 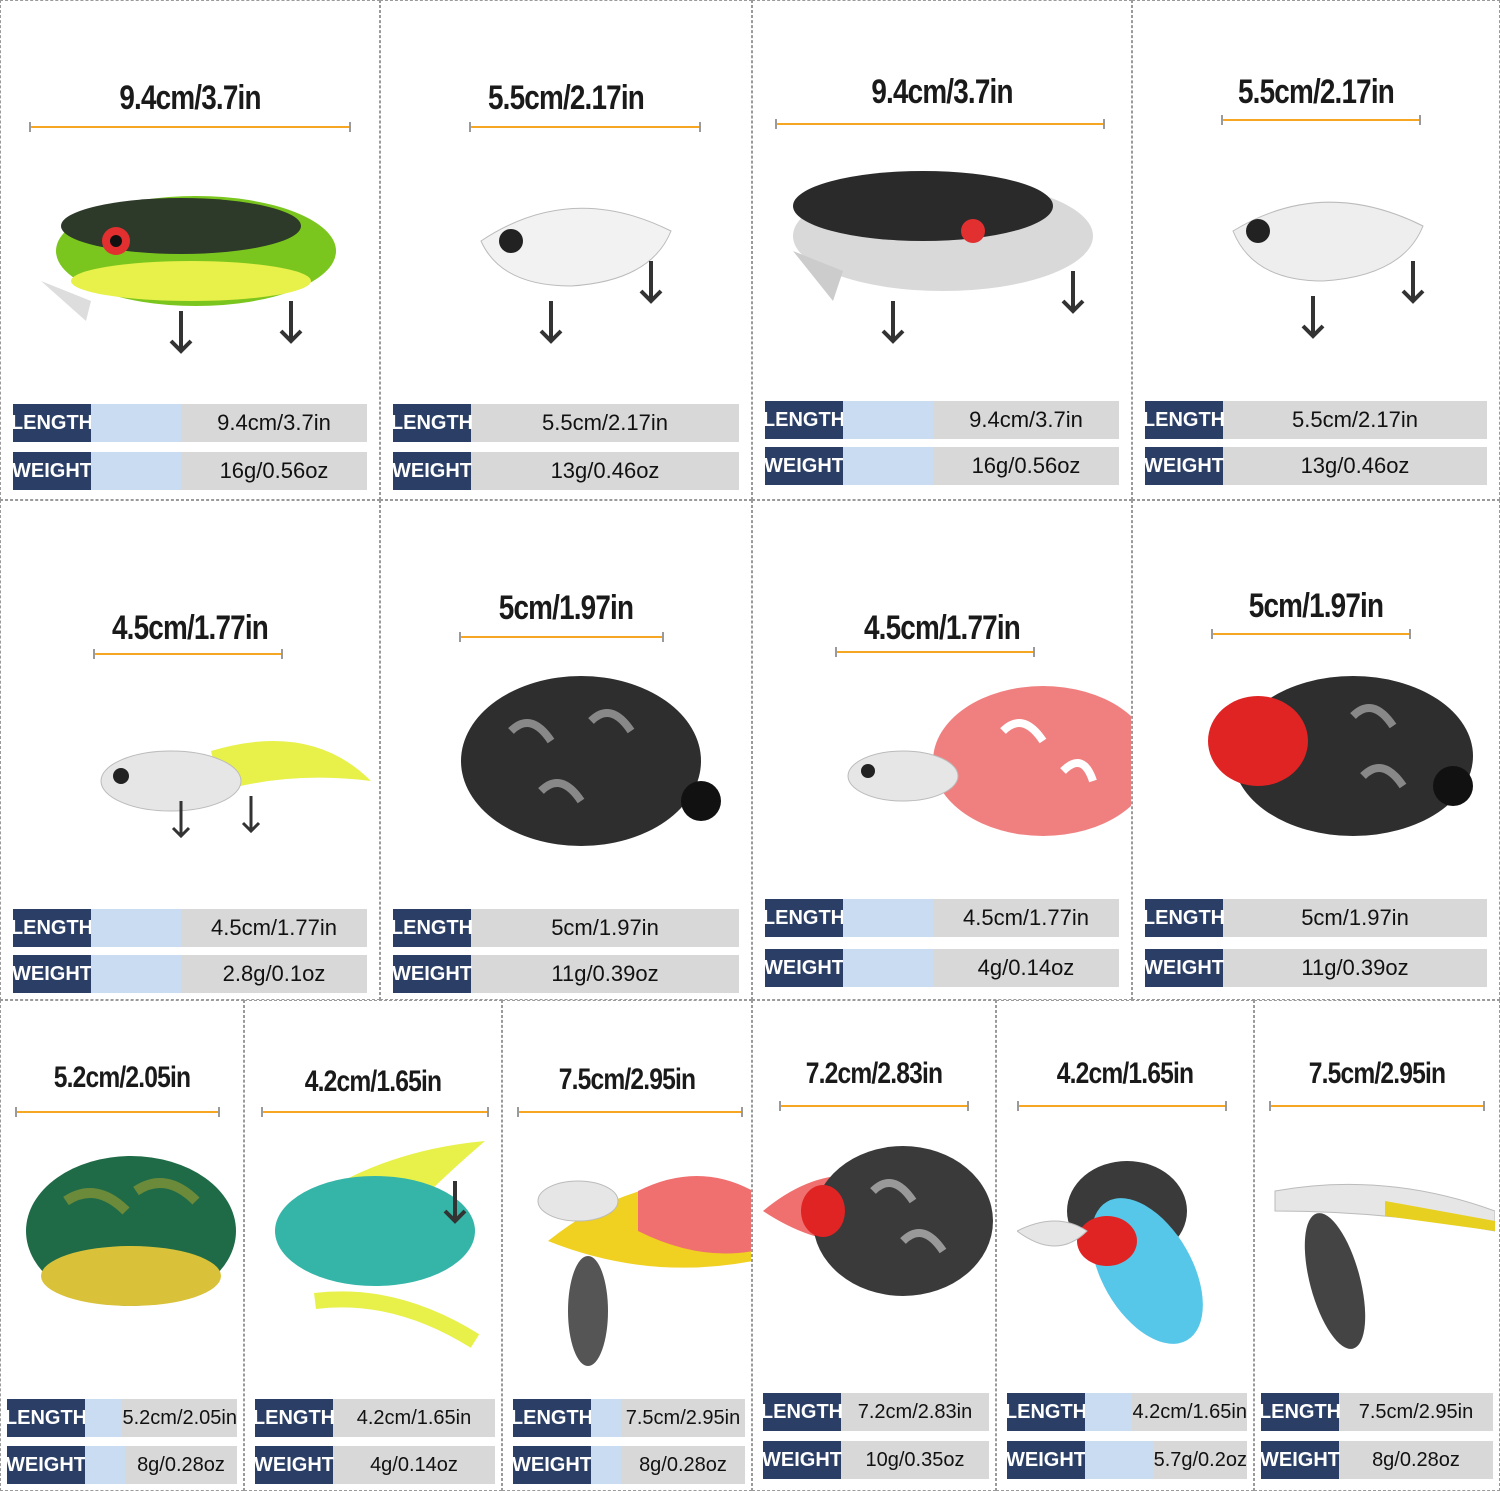 I want to click on length-value: 5.2cm/2.05in, so click(x=179, y=1417).